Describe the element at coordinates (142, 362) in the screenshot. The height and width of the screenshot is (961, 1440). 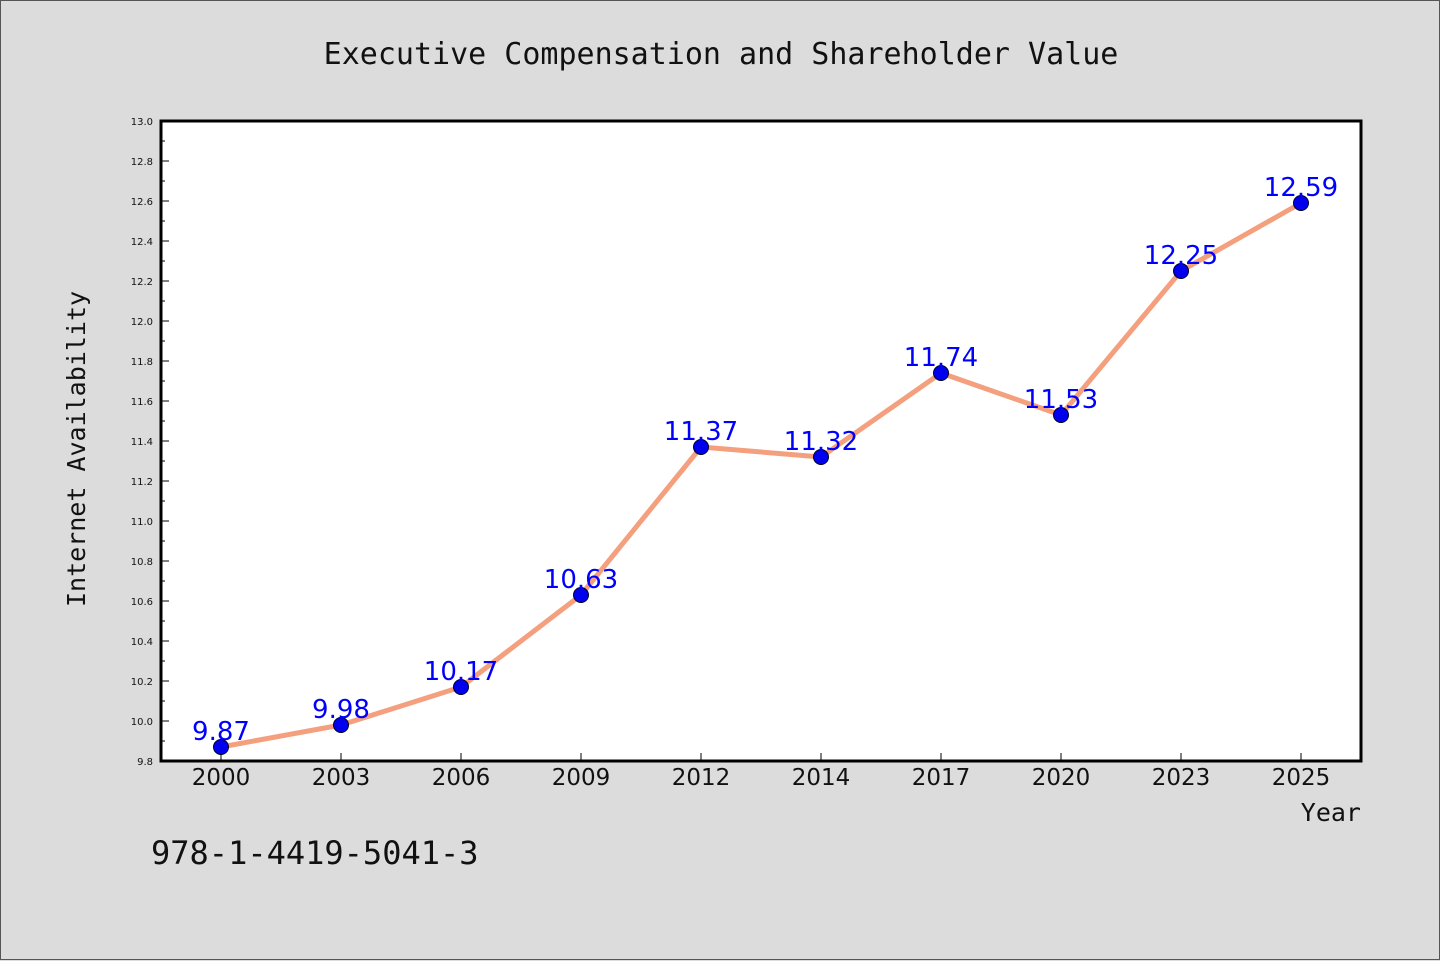
I see `y-tick-label: 11.8` at that location.